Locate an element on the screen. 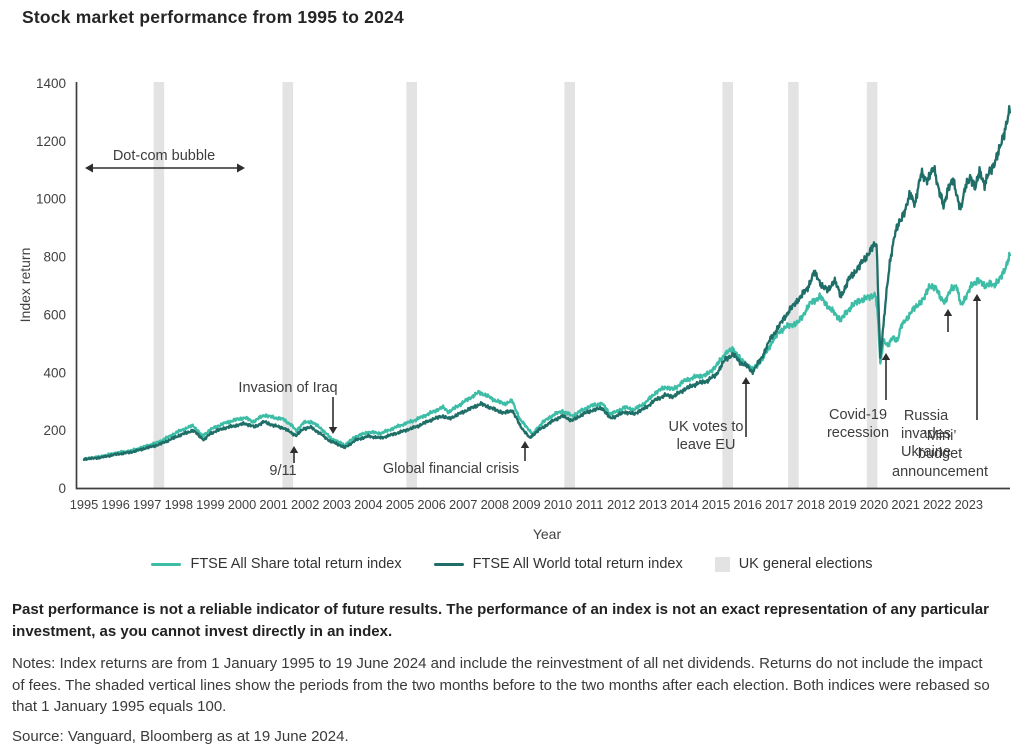 The width and height of the screenshot is (1024, 748). svg-text: Index return is located at coordinates (25, 285).